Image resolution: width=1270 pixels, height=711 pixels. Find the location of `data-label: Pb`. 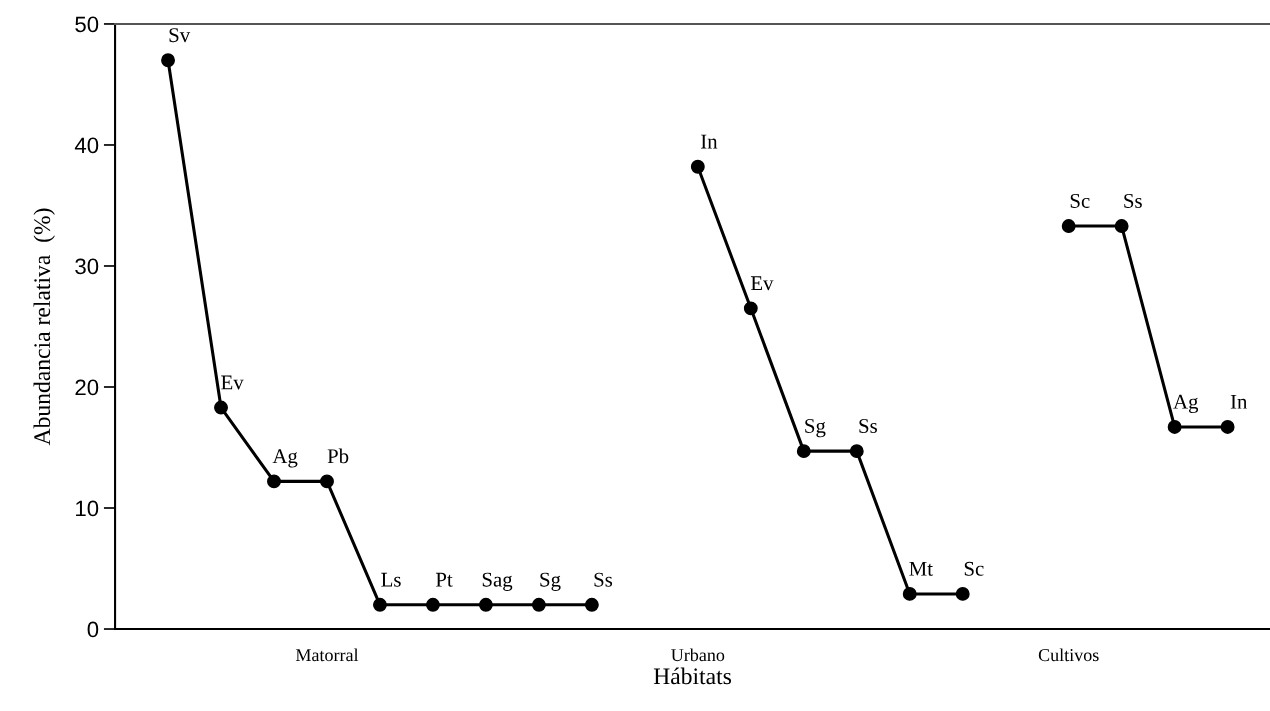

data-label: Pb is located at coordinates (338, 456).